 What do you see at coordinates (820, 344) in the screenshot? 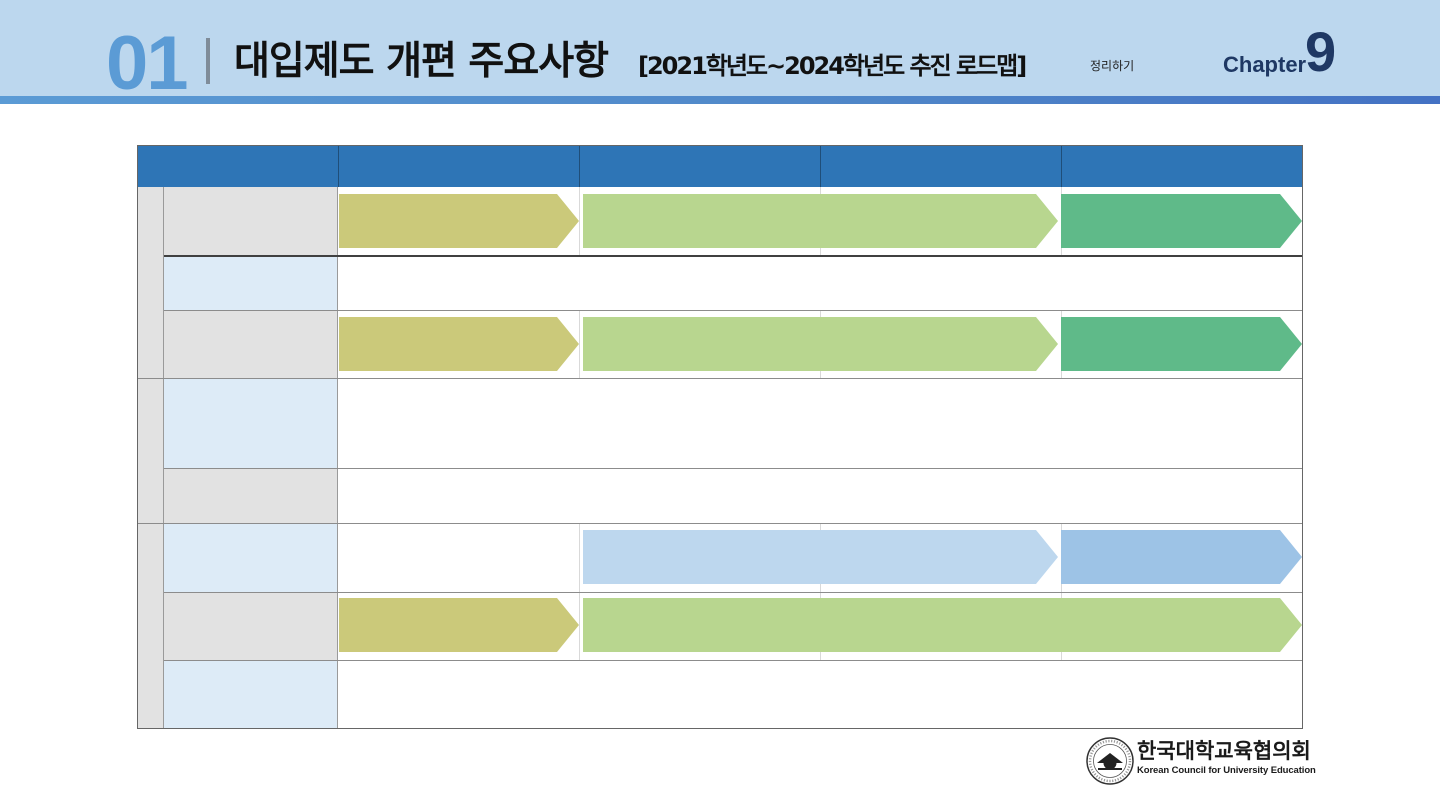
I see `timeline-arrow-row3-phase2` at bounding box center [820, 344].